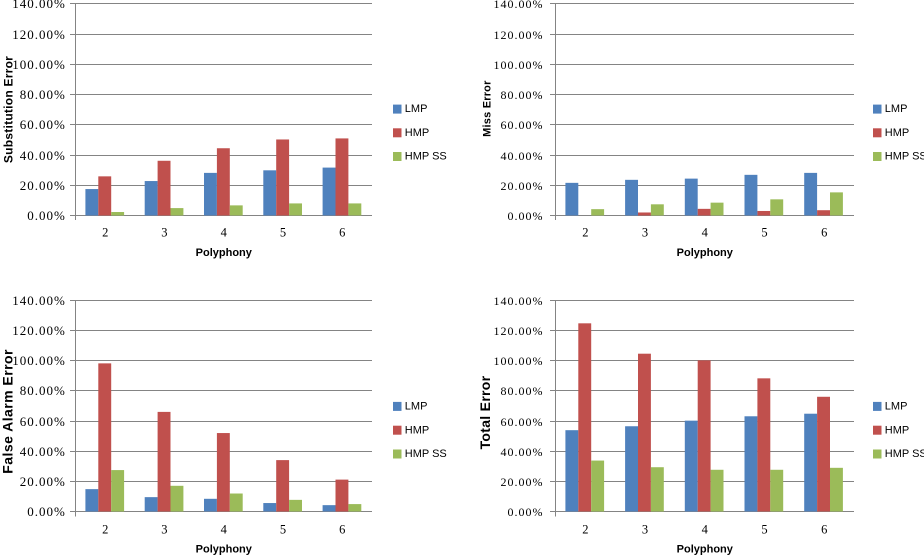  What do you see at coordinates (8, 411) in the screenshot?
I see `svg-text: False Alarm Error` at bounding box center [8, 411].